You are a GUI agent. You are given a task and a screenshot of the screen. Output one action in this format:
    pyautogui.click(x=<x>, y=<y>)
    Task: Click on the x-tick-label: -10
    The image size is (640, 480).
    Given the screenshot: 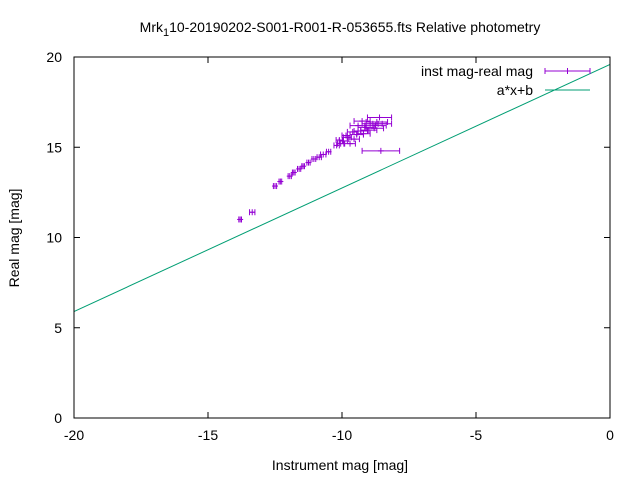 What is the action you would take?
    pyautogui.click(x=342, y=435)
    